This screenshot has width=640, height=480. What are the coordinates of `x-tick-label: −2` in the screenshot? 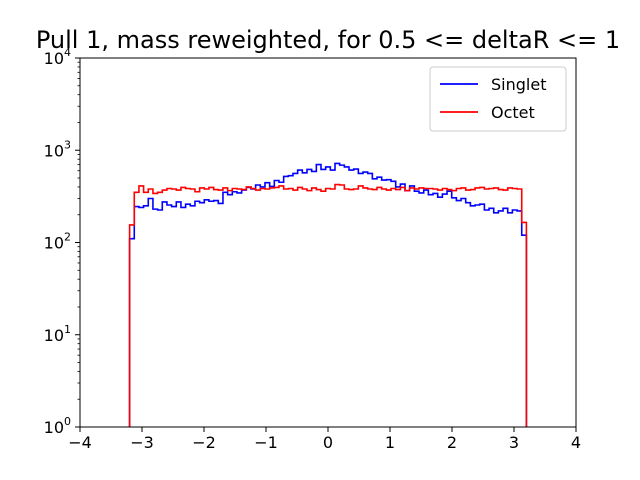 It's located at (204, 442).